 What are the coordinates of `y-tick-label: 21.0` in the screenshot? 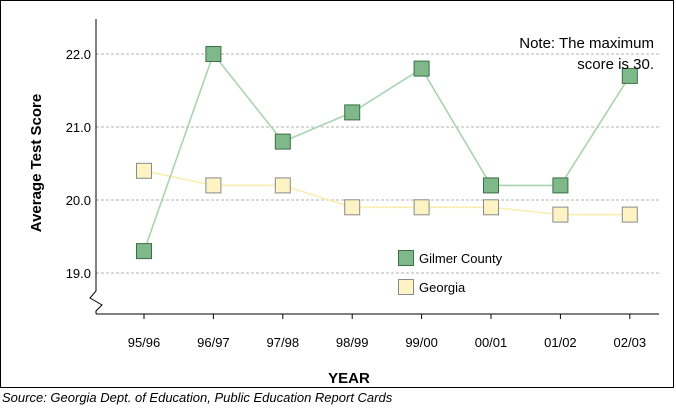 It's located at (78, 127).